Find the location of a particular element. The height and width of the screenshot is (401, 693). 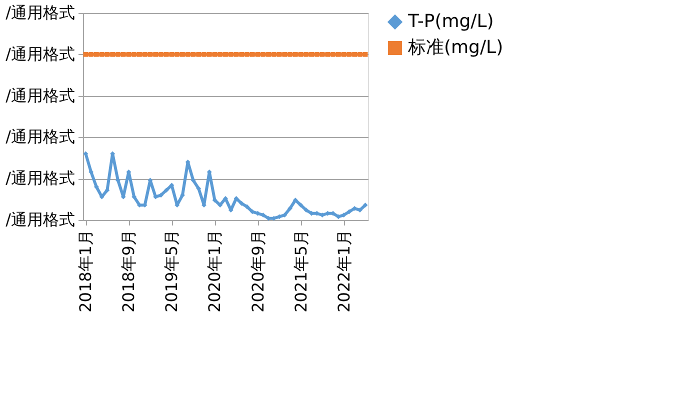

x-tick-label: 2018年1月 is located at coordinates (86, 271).